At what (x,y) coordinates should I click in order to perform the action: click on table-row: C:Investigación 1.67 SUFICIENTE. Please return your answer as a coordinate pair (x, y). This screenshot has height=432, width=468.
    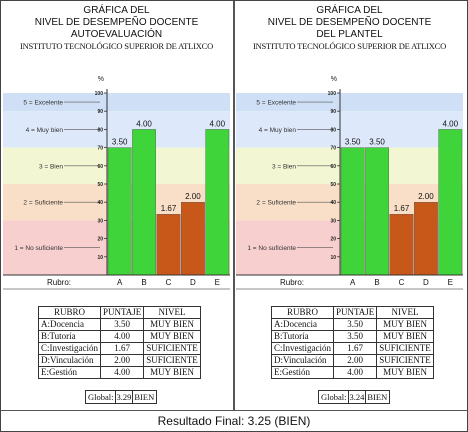
    Looking at the image, I should click on (119, 348).